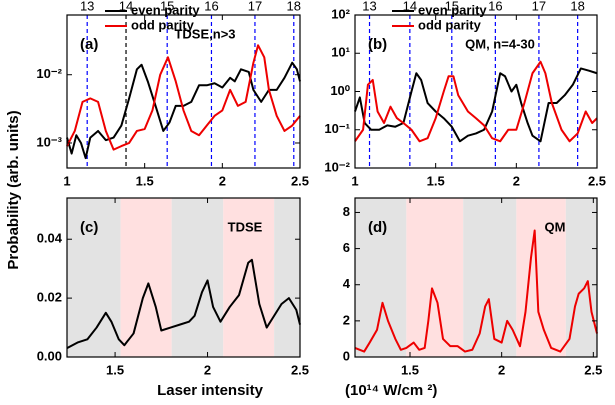  Describe the element at coordinates (49, 355) in the screenshot. I see `y-tick-label: 0.00` at that location.